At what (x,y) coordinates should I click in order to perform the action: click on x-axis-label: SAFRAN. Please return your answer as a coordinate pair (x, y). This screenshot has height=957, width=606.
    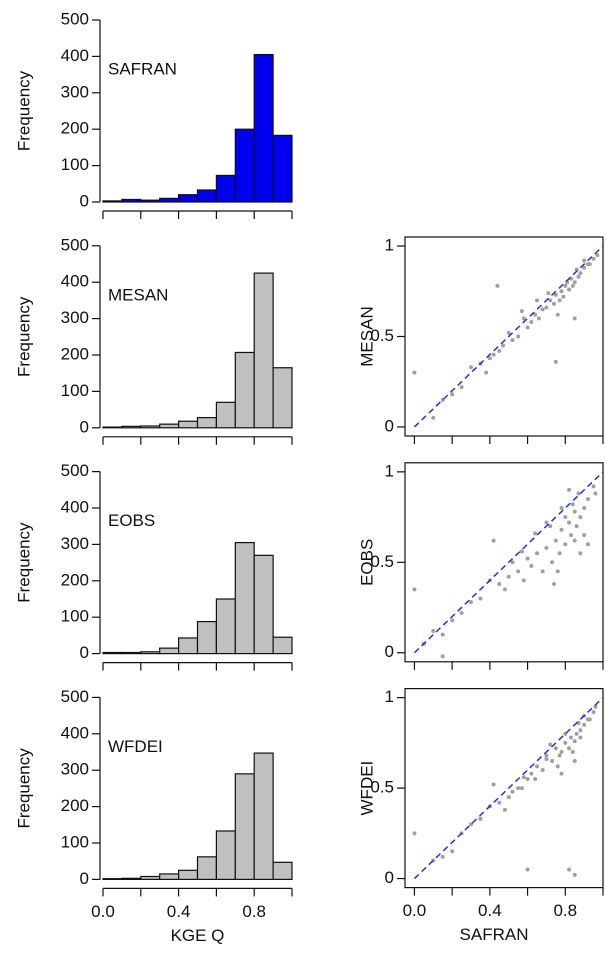
    Looking at the image, I should click on (494, 934).